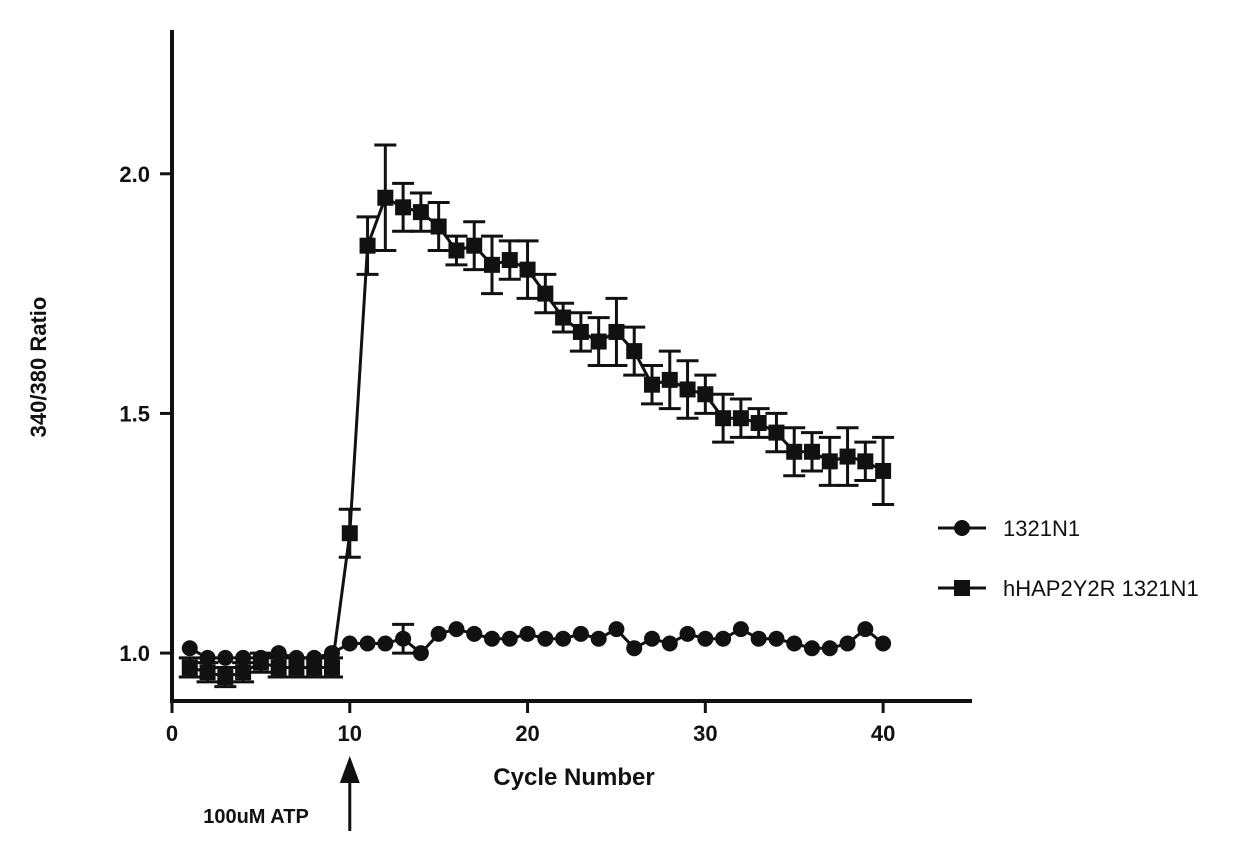  I want to click on y-axis-label: 340/380 Ratio, so click(38, 367).